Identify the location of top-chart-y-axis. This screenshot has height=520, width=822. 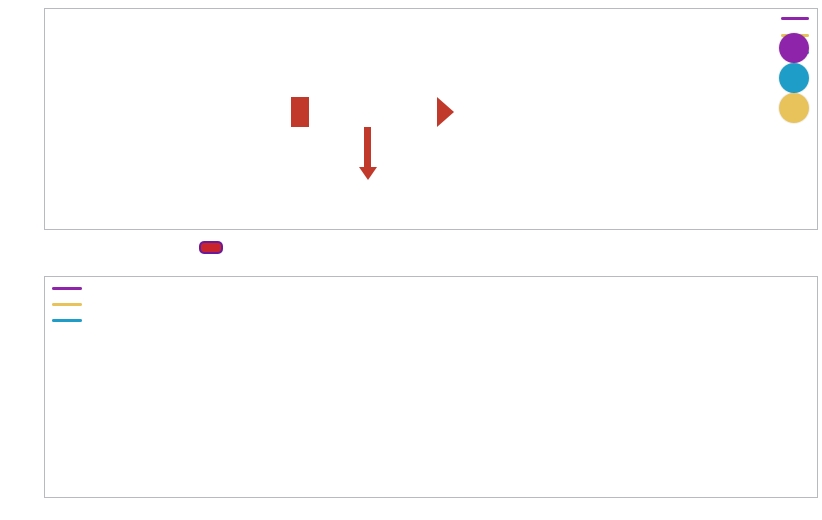
(20, 118).